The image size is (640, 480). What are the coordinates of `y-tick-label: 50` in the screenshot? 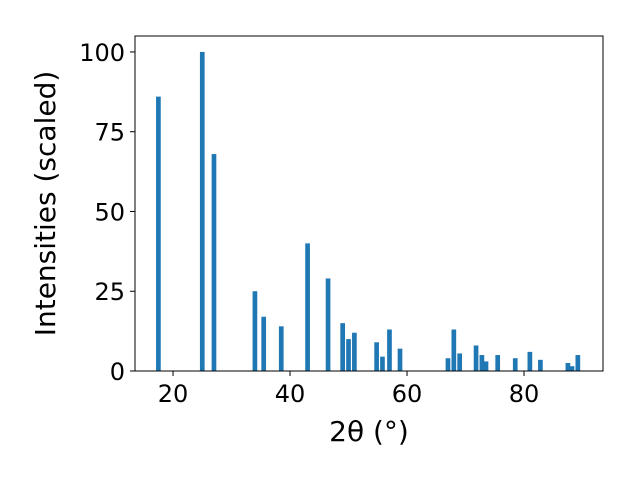 It's located at (109, 212).